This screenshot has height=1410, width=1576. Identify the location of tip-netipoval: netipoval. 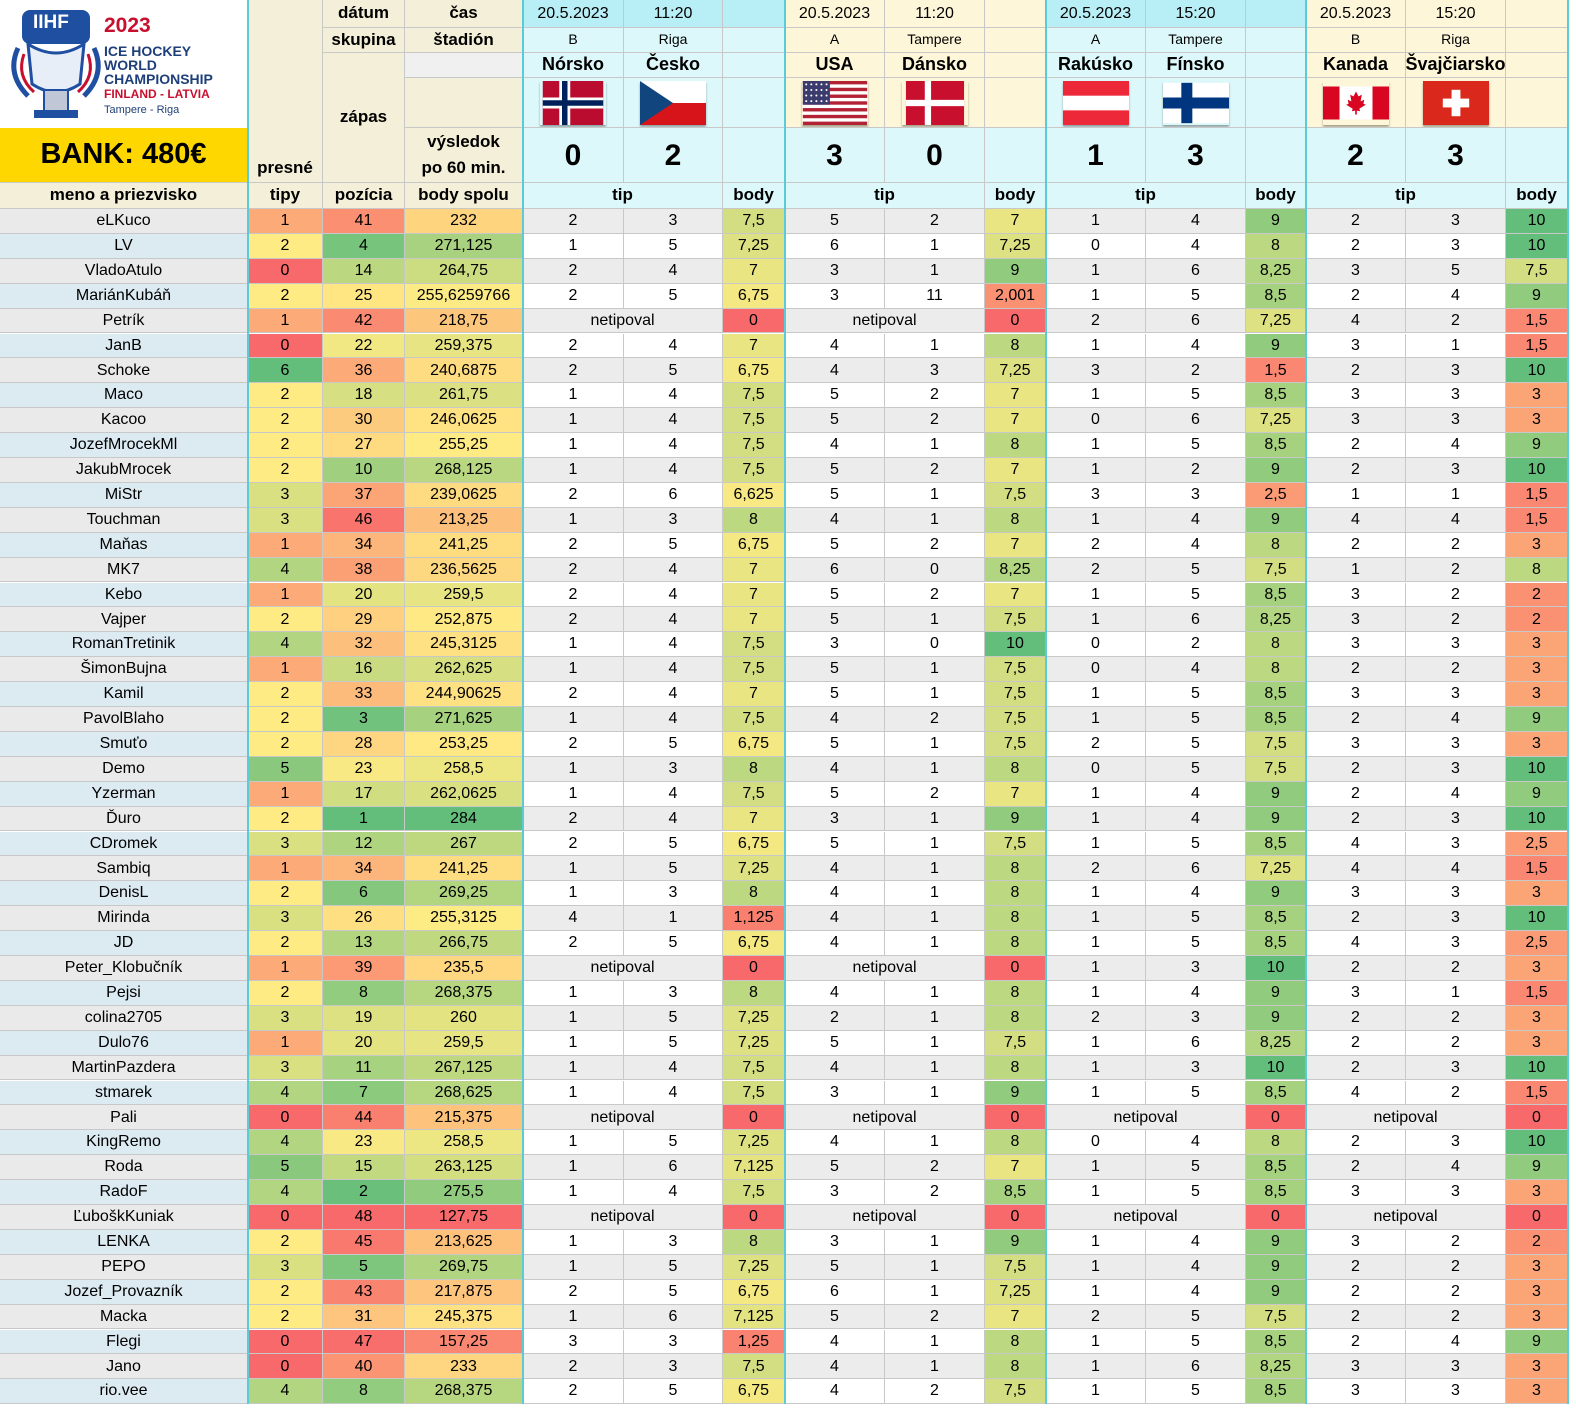
(885, 1217).